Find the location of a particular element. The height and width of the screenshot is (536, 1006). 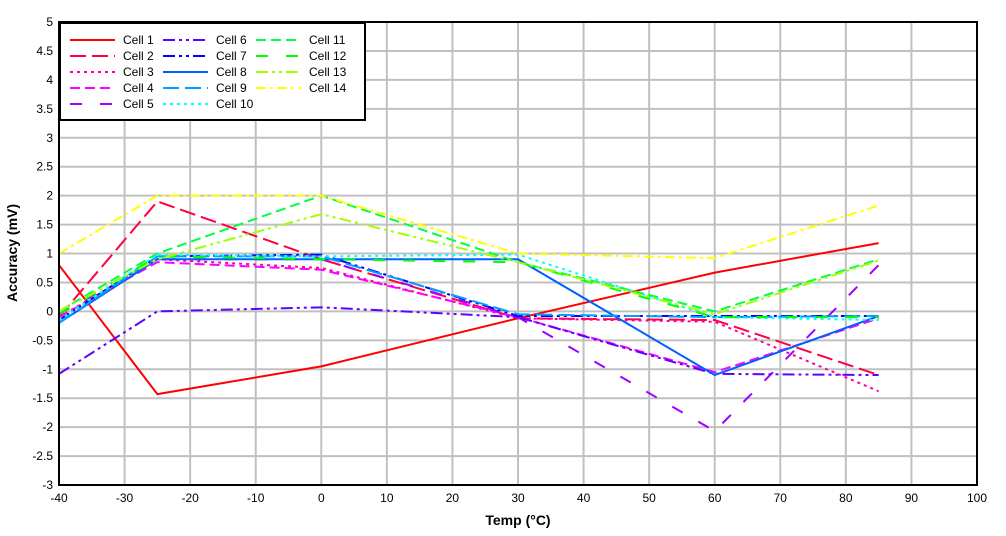

x-tick-label: -20 is located at coordinates (190, 498).